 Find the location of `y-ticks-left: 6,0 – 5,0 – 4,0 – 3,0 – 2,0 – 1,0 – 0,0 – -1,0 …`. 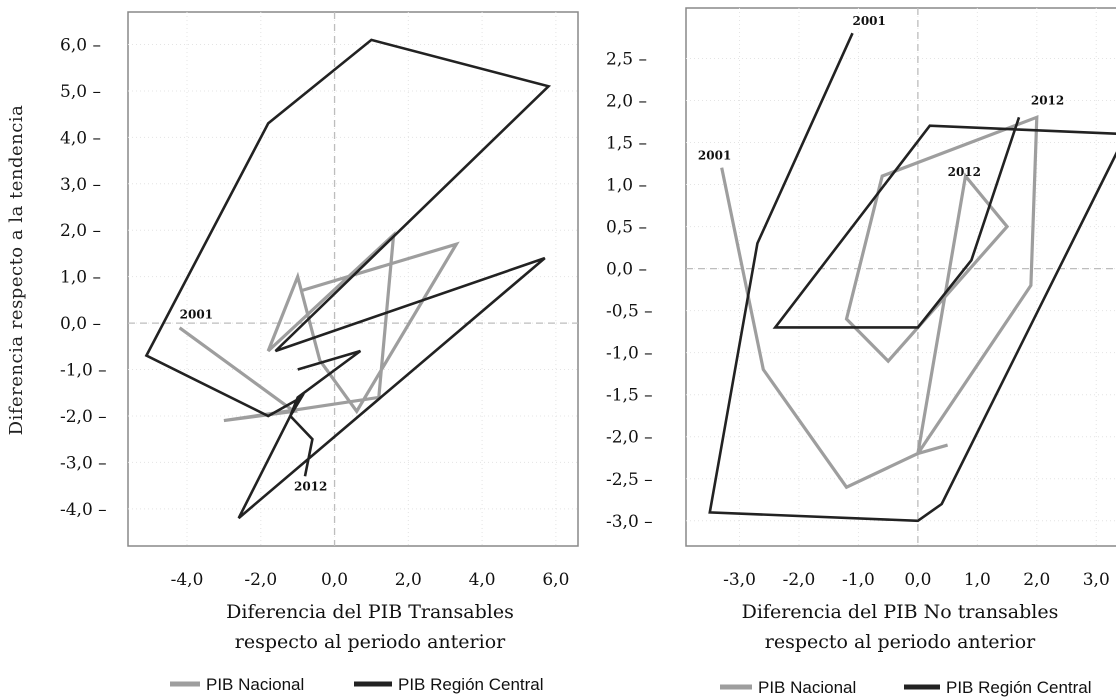

y-ticks-left: 6,0 – 5,0 – 4,0 – 3,0 – 2,0 – 1,0 – 0,0 – -1,0 … is located at coordinates (83, 278).